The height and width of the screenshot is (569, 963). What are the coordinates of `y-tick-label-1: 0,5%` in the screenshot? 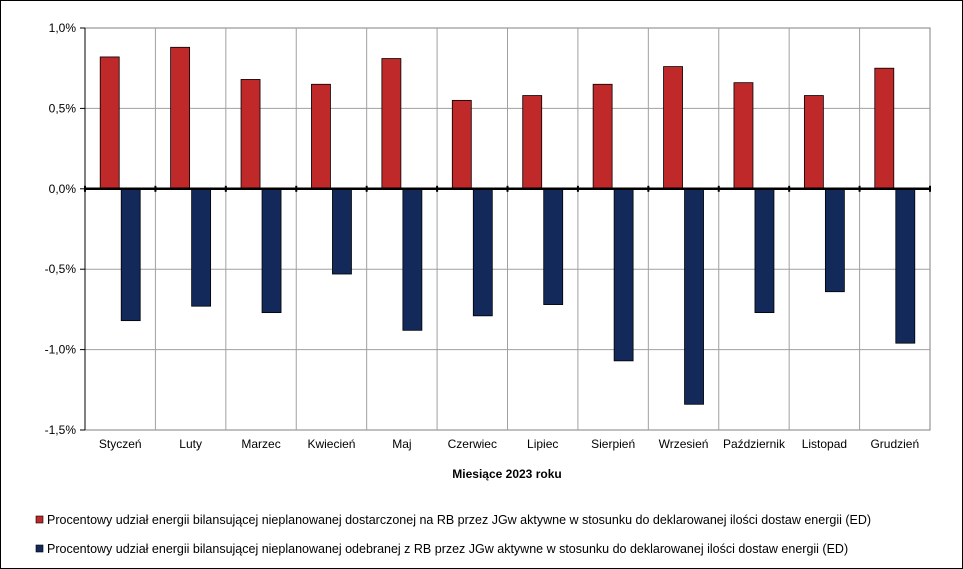 It's located at (63, 108).